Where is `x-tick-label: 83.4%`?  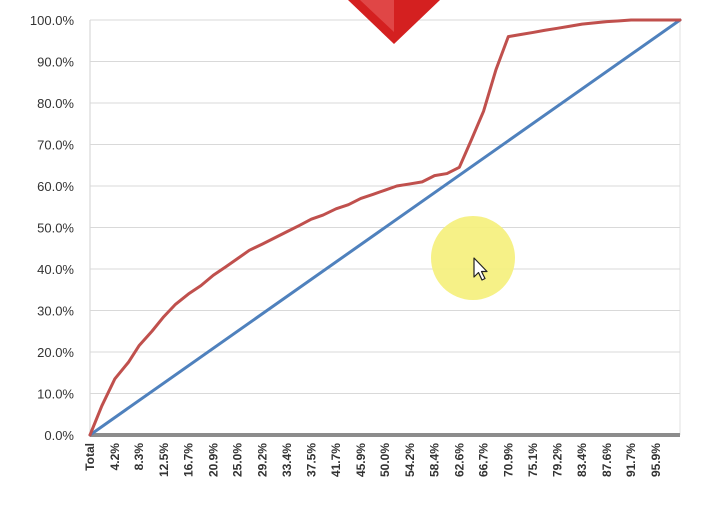 x-tick-label: 83.4% is located at coordinates (582, 460).